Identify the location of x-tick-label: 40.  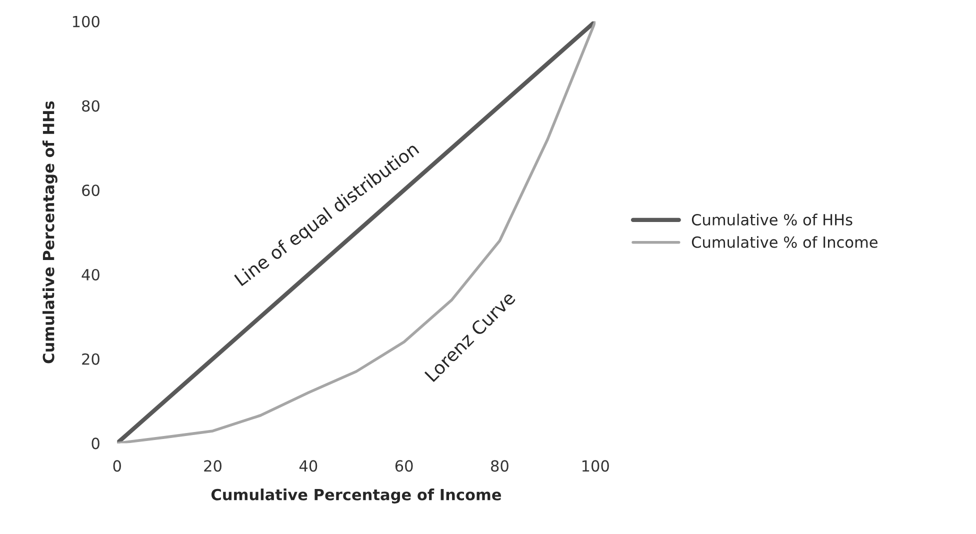
(308, 466).